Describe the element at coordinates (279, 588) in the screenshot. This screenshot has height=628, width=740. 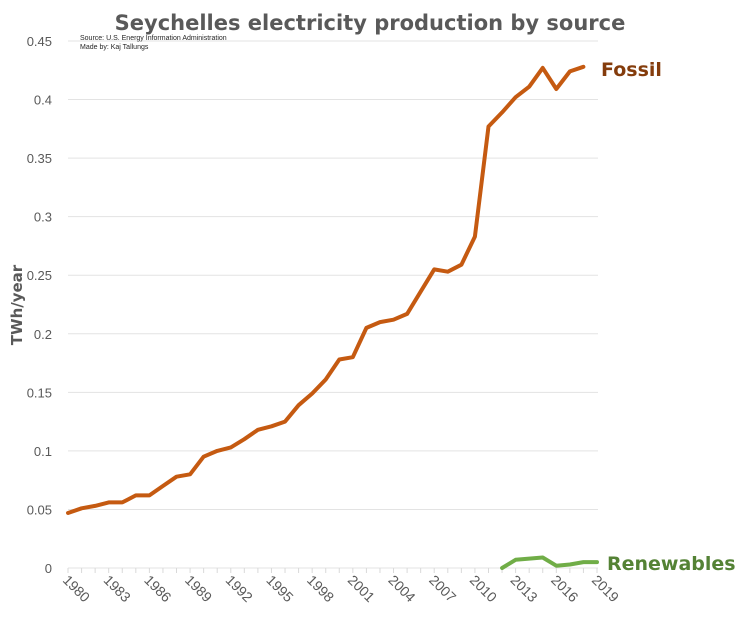
I see `x-tick-label: 1995` at that location.